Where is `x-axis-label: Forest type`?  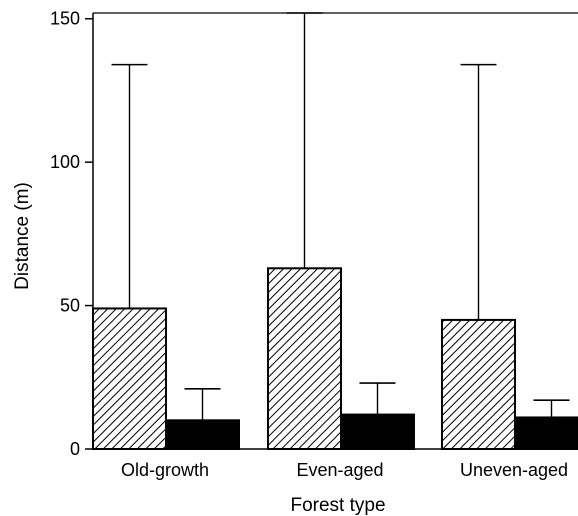
x-axis-label: Forest type is located at coordinates (337, 505).